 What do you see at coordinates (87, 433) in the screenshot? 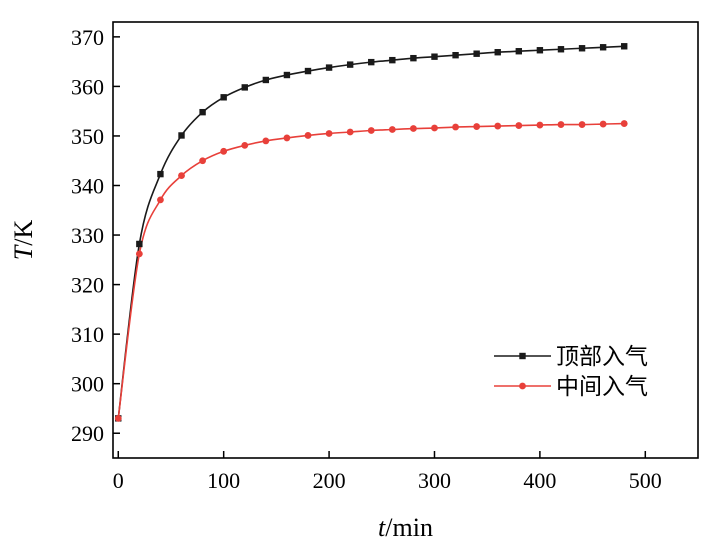
I see `y-tick-label-290: 290` at bounding box center [87, 433].